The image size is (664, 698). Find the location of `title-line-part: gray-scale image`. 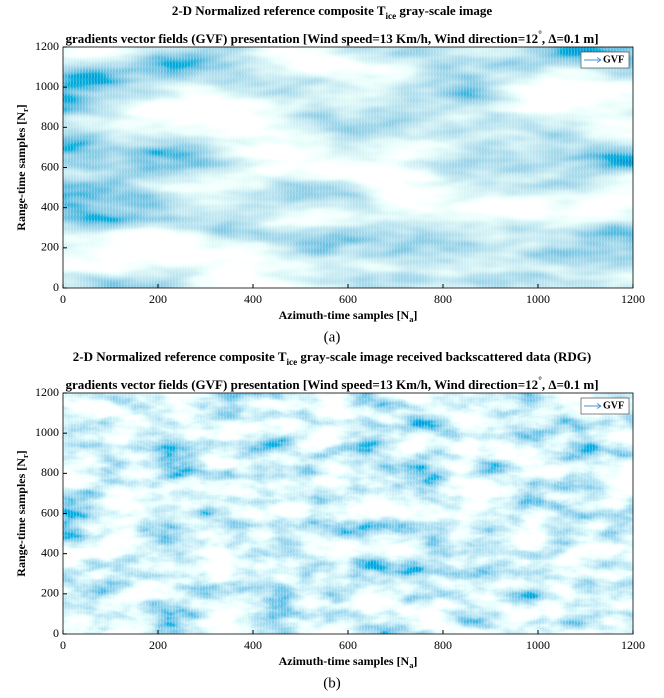

title-line-part: gray-scale image is located at coordinates (444, 10).